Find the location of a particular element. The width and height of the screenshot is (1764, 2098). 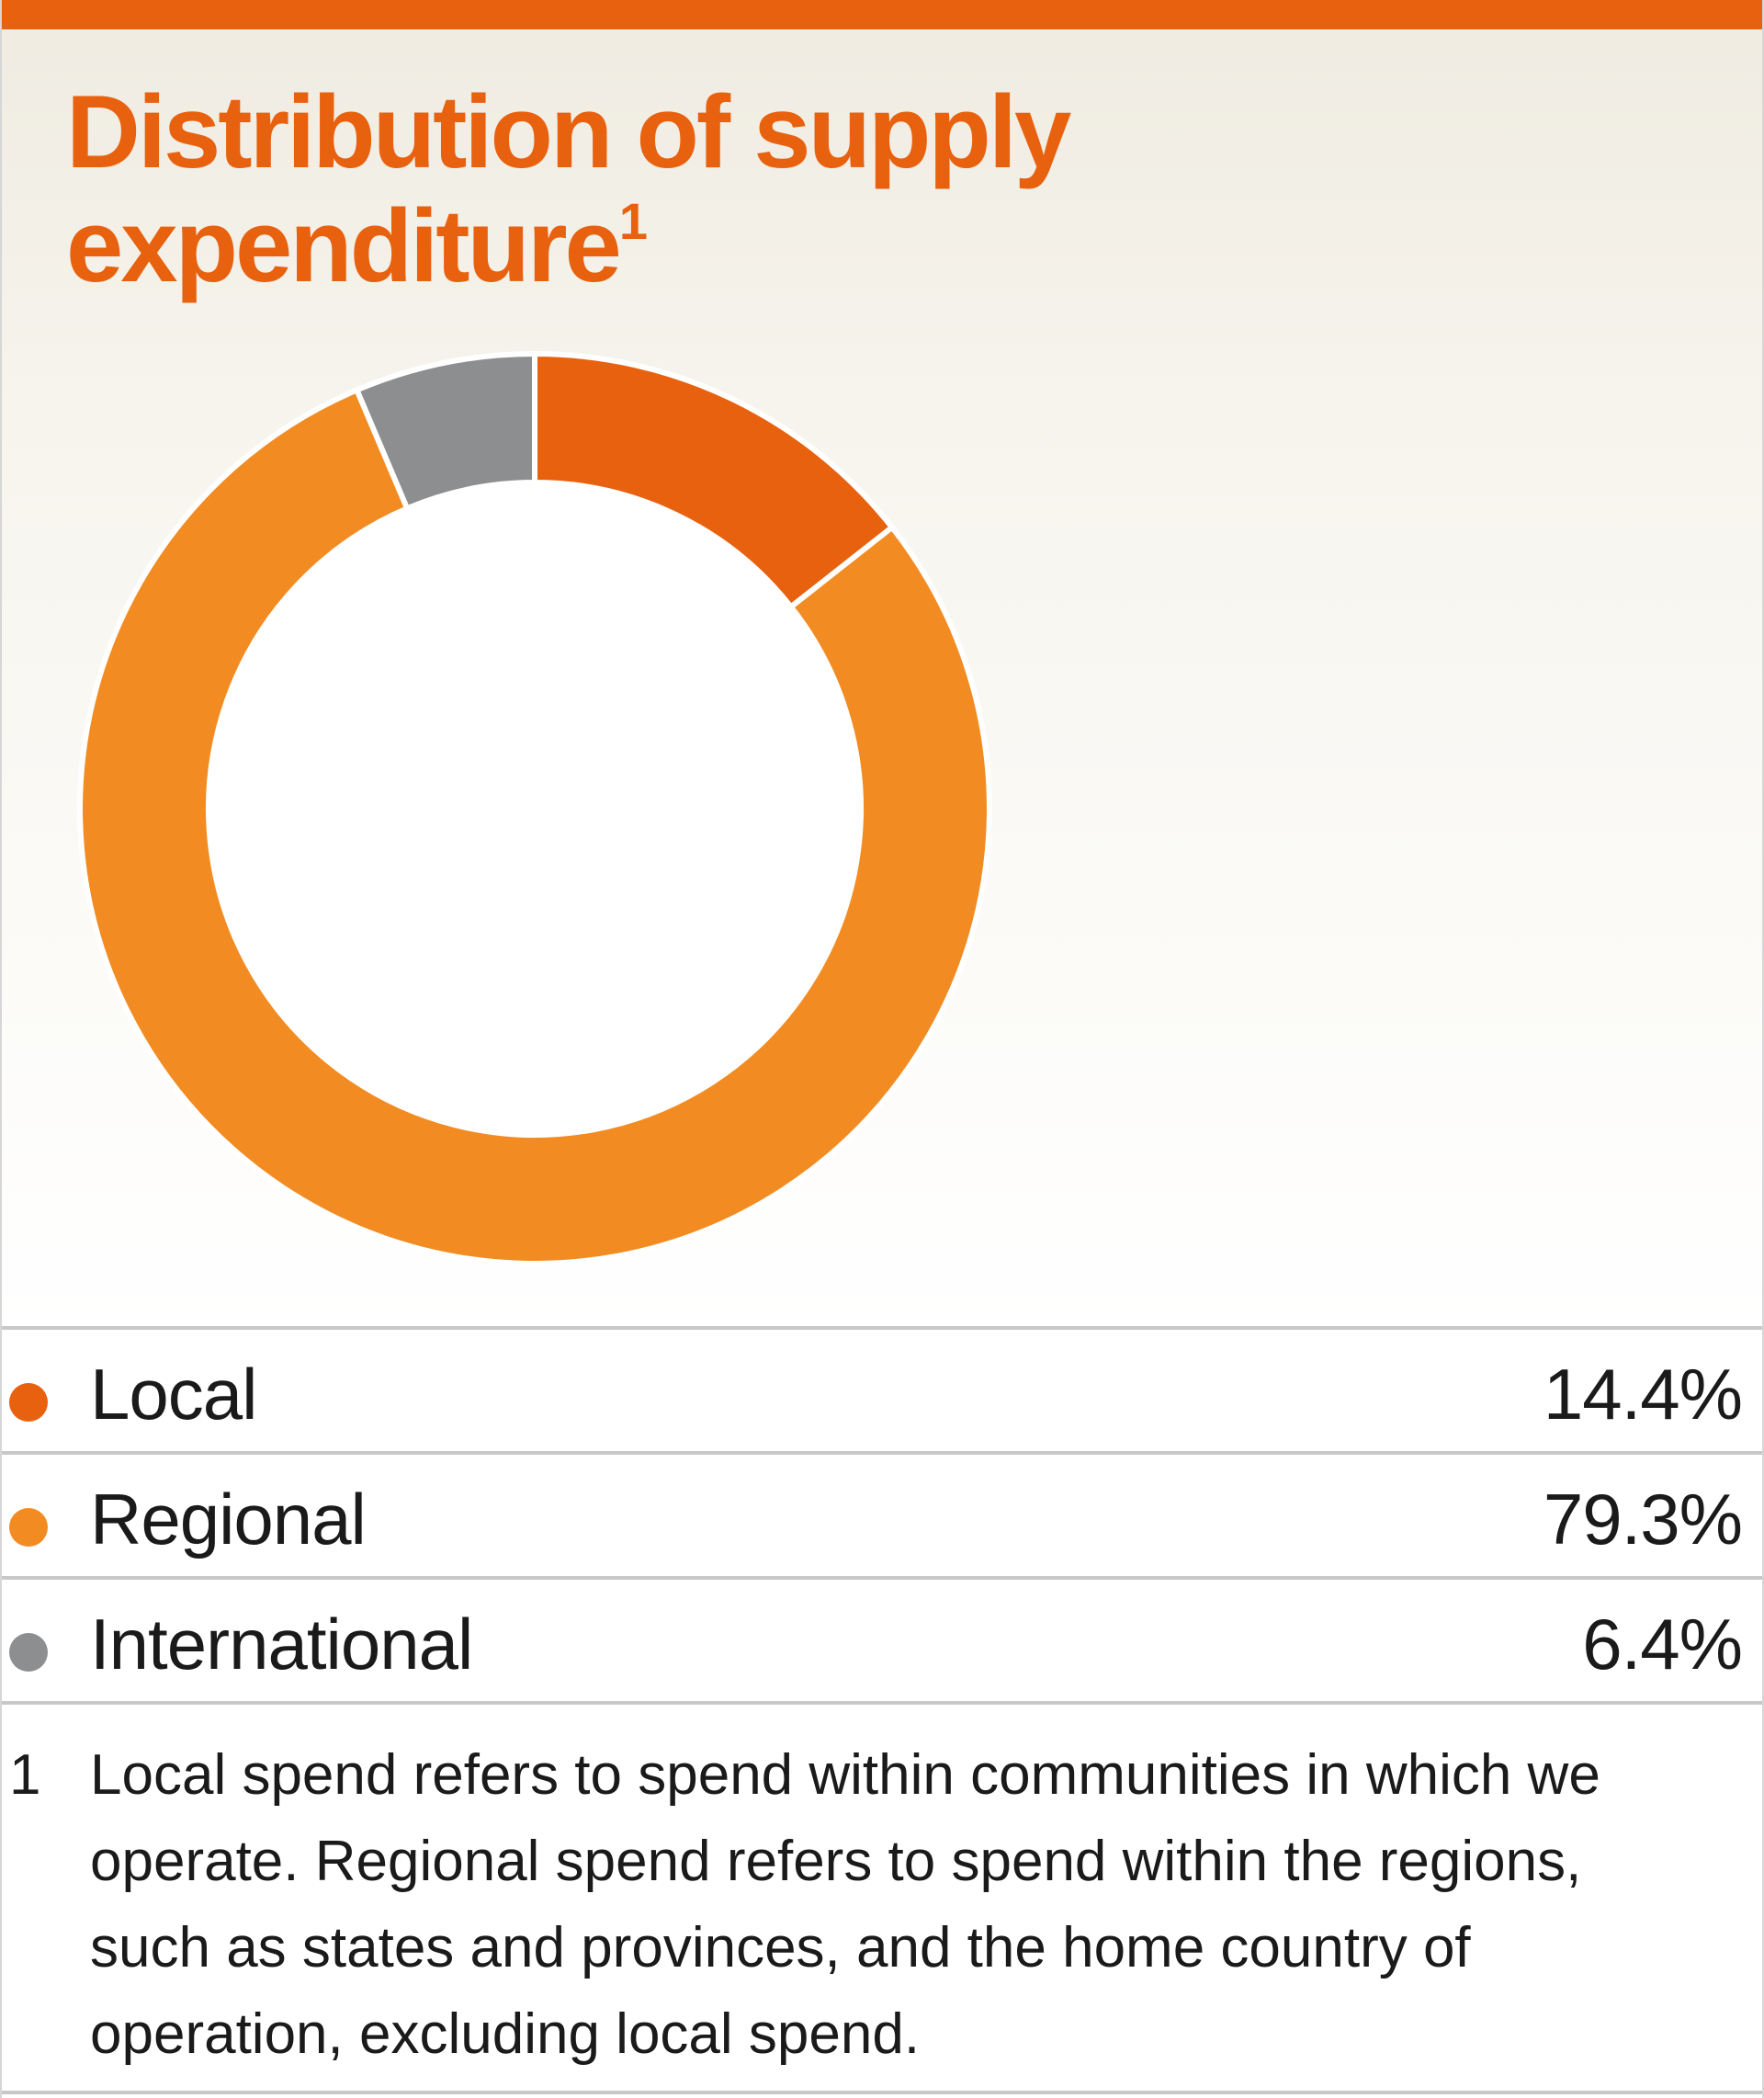

legend-dot-local is located at coordinates (28, 1402).